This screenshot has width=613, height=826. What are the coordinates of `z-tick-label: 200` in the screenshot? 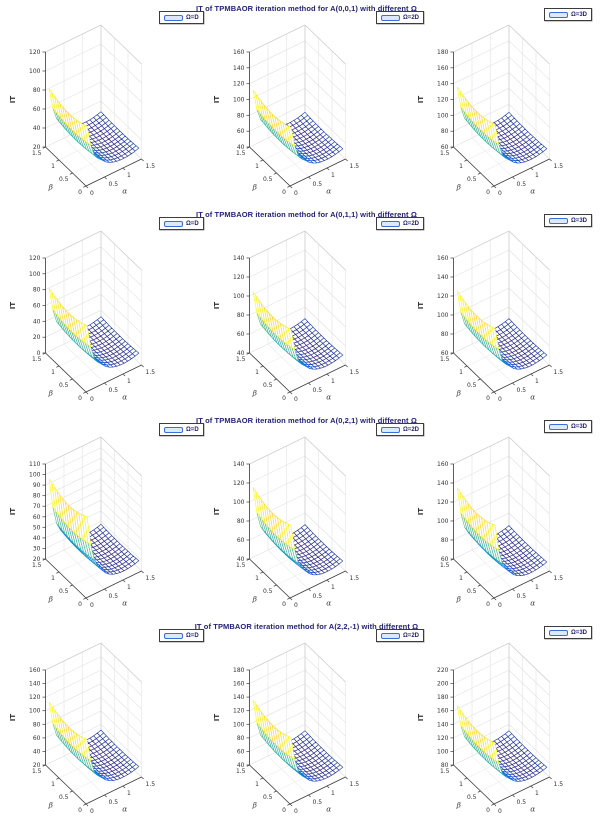 It's located at (443, 684).